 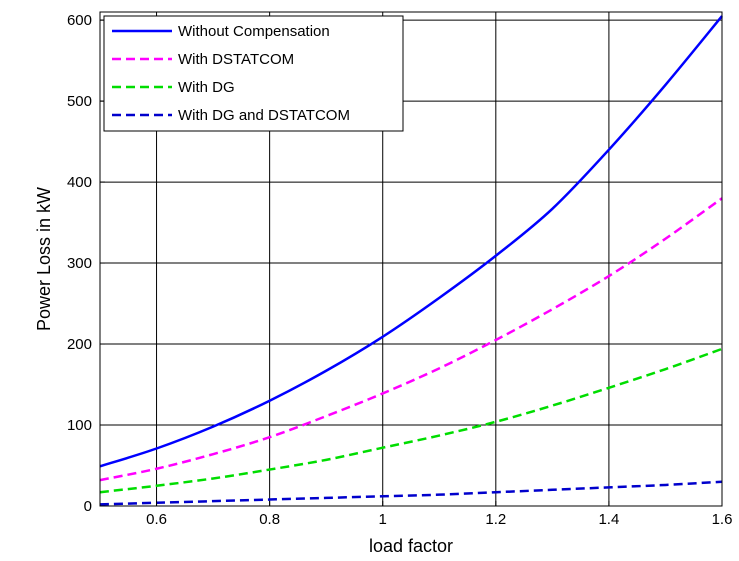 I want to click on x-tick-label: 0.6, so click(x=156, y=519).